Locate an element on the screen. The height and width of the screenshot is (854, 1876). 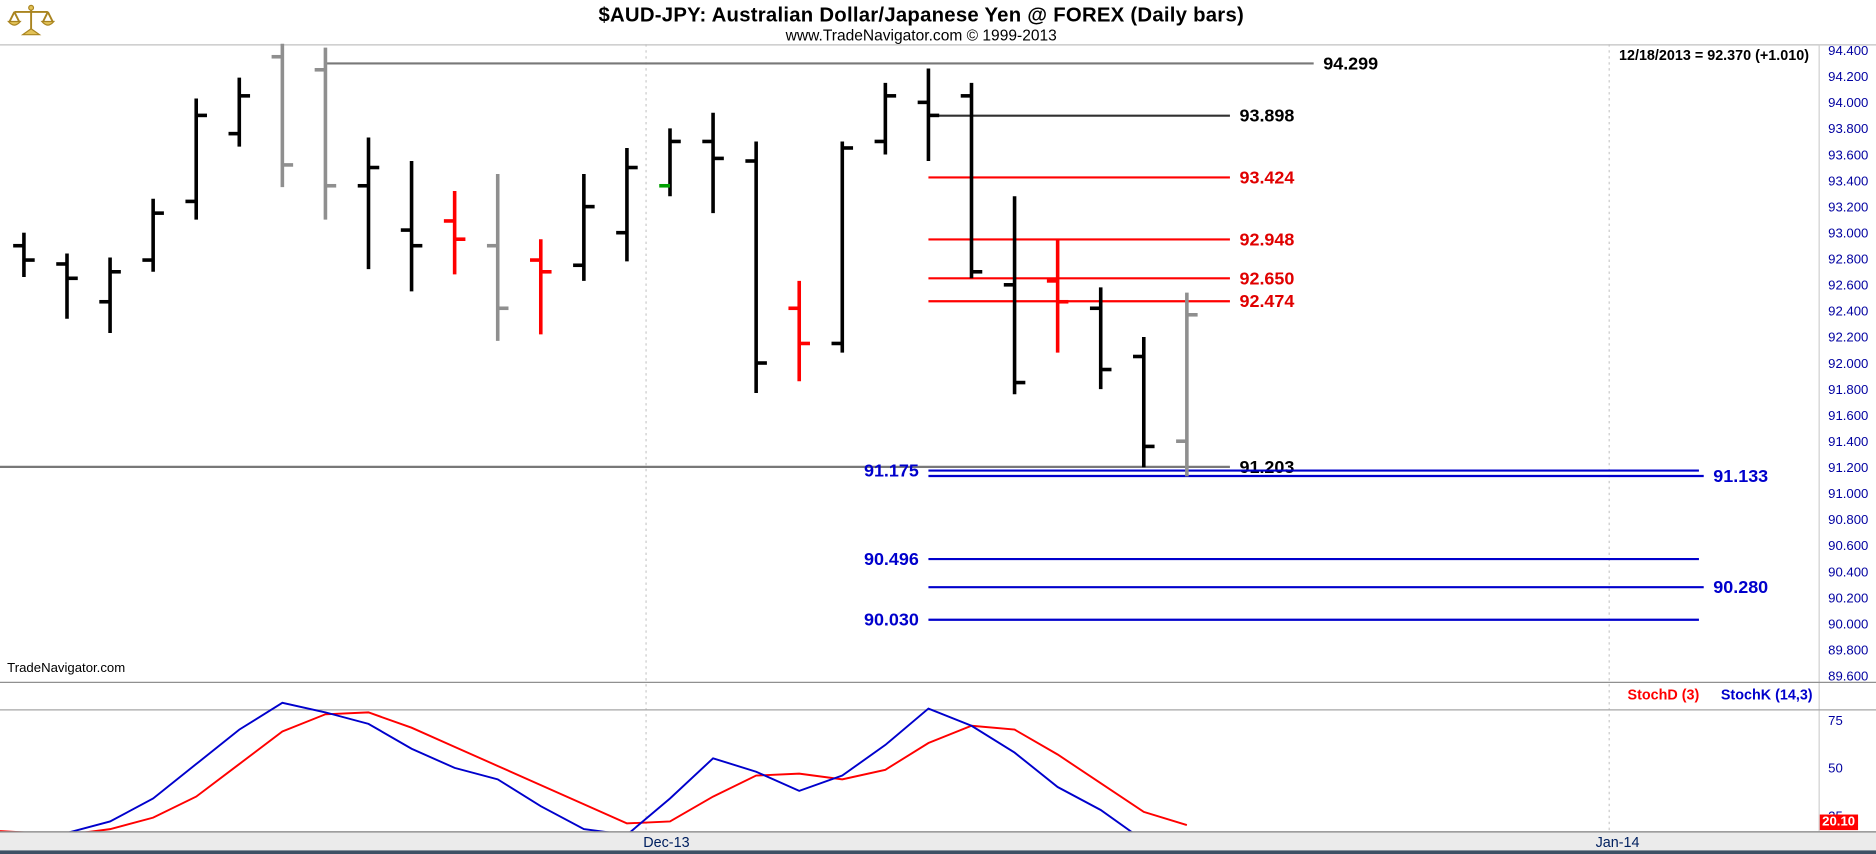
price-axis-label: 92.800 is located at coordinates (1848, 259).